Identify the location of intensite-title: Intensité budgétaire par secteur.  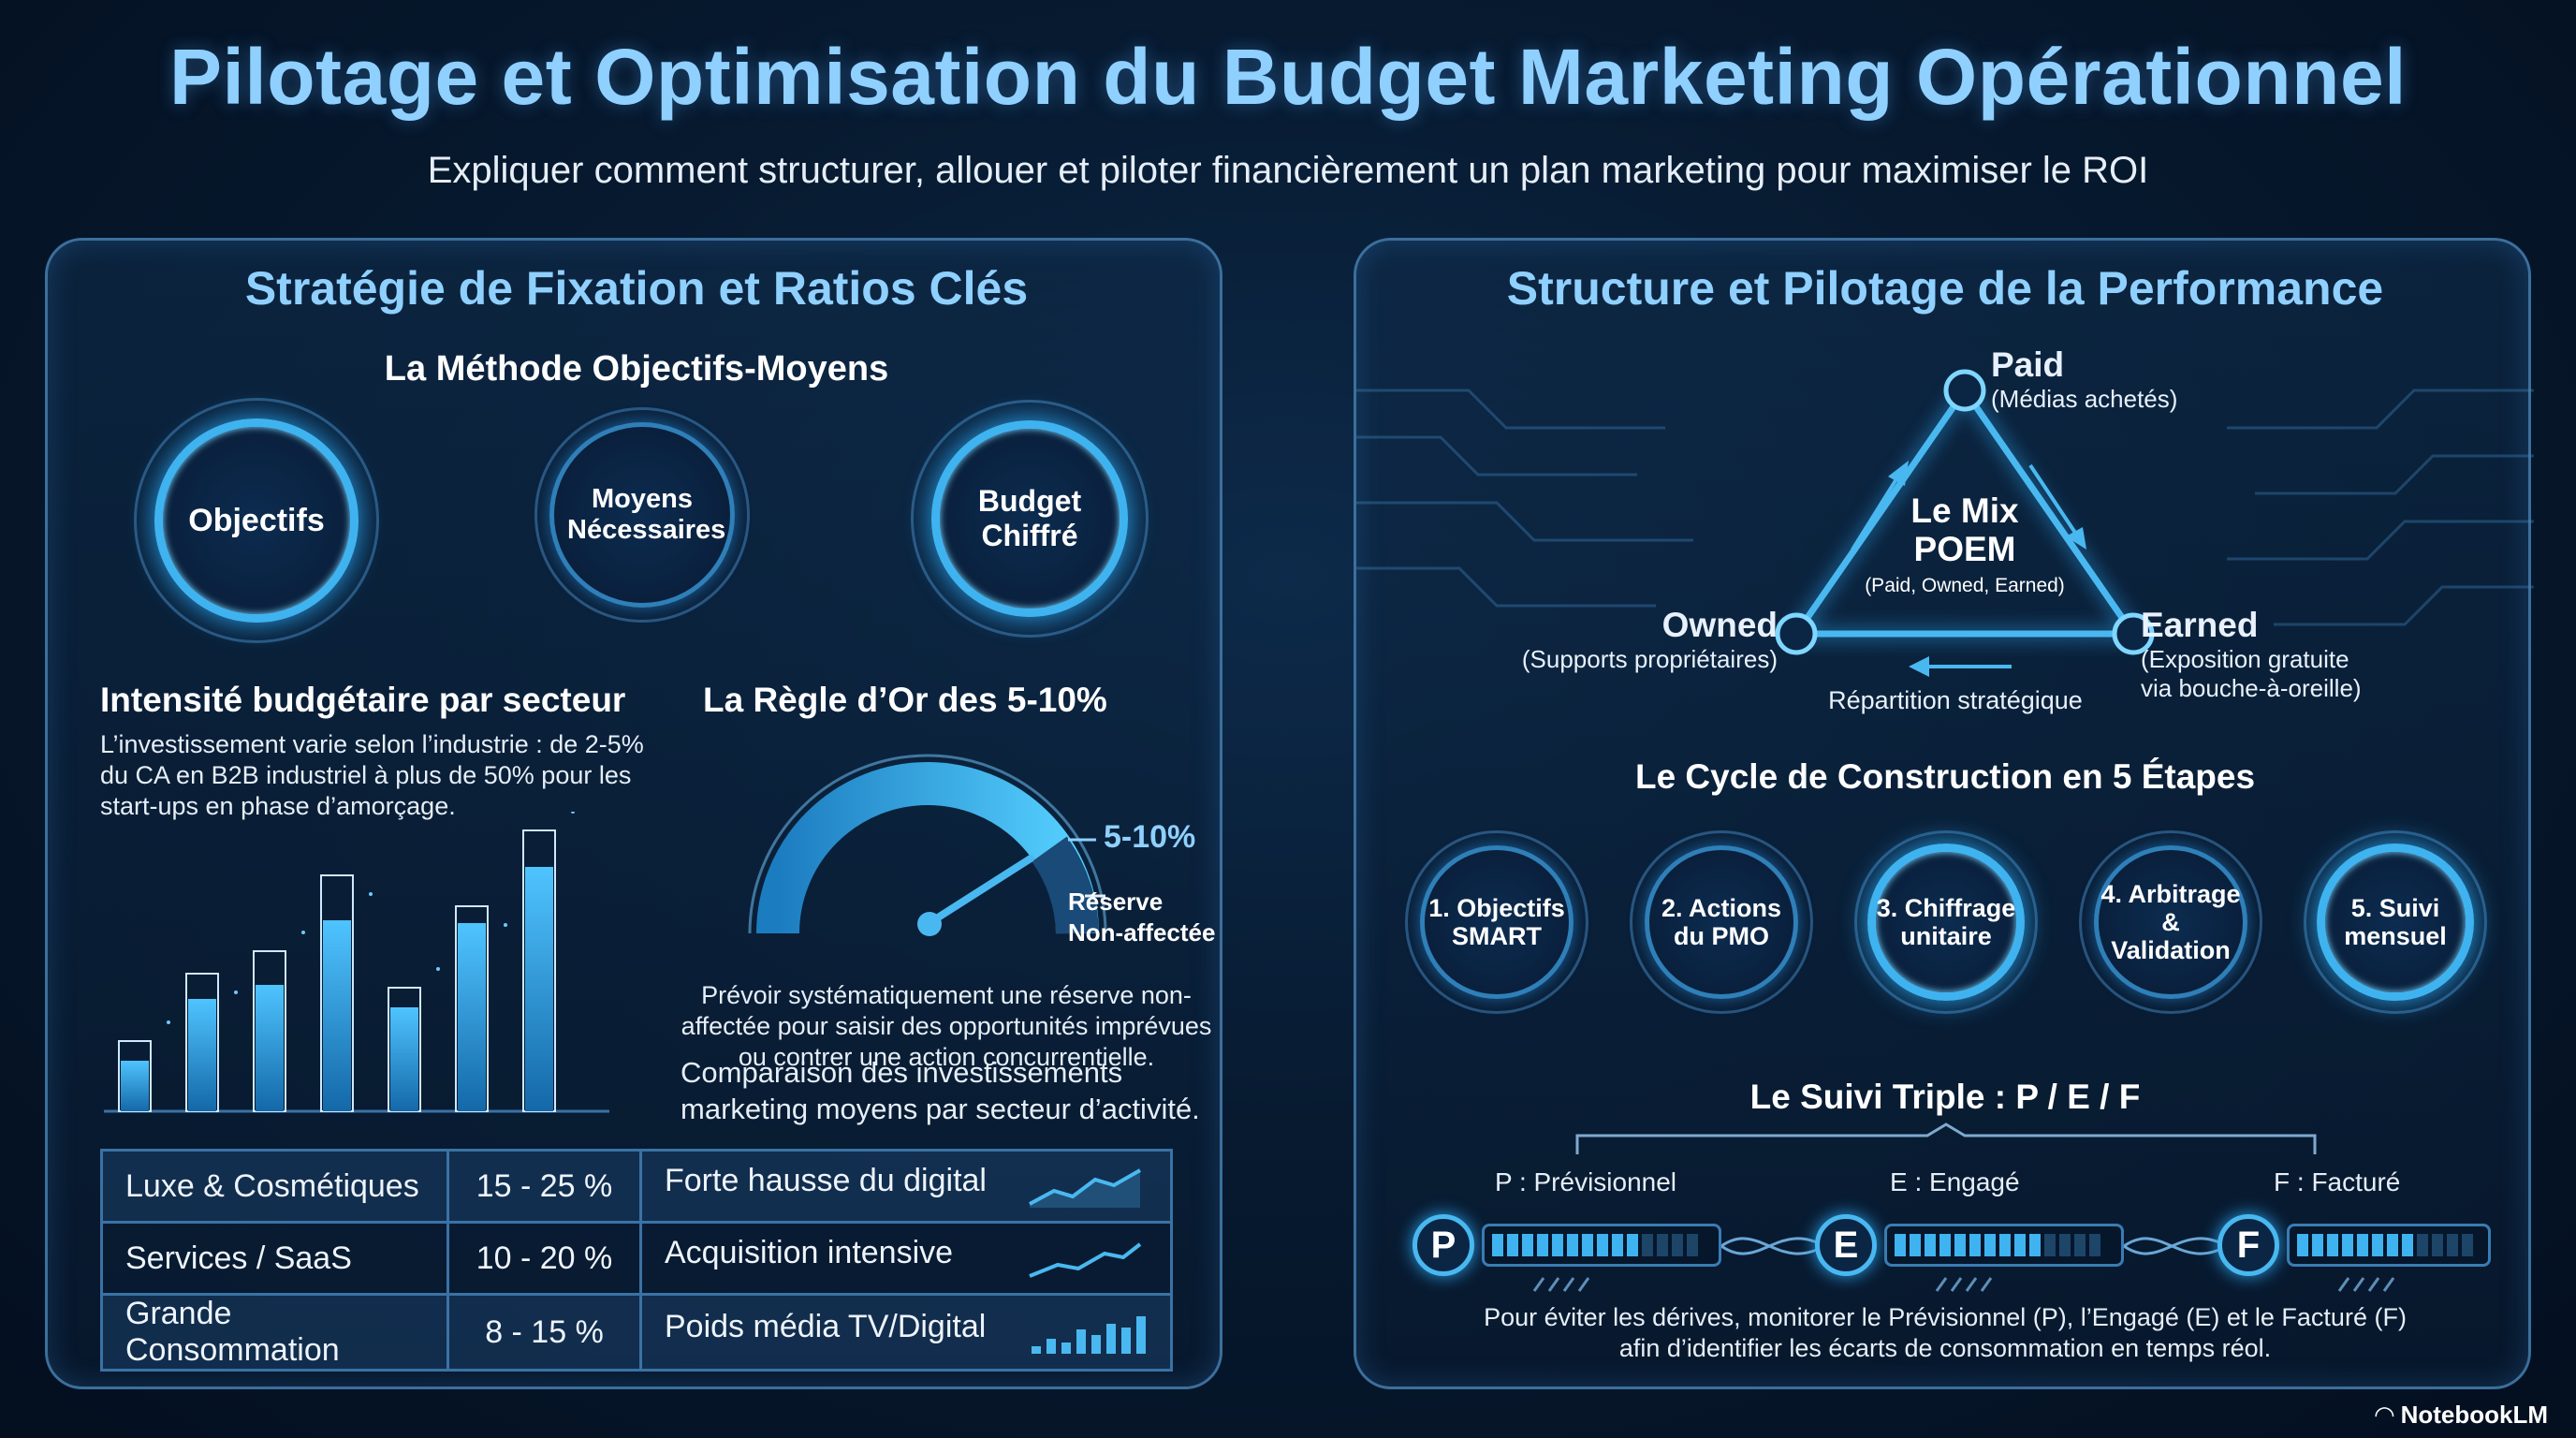
(363, 700).